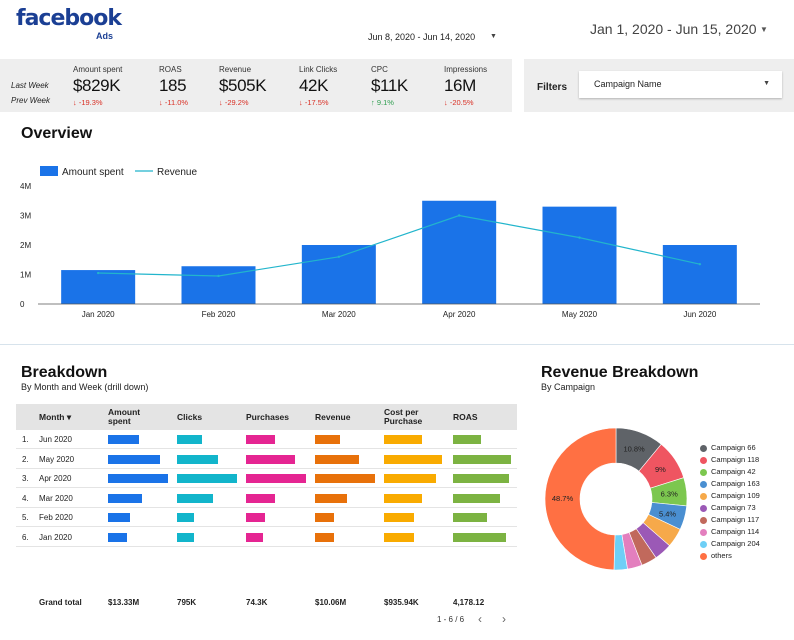 This screenshot has width=794, height=640. What do you see at coordinates (333, 417) in the screenshot?
I see `column-revenue: Revenue` at bounding box center [333, 417].